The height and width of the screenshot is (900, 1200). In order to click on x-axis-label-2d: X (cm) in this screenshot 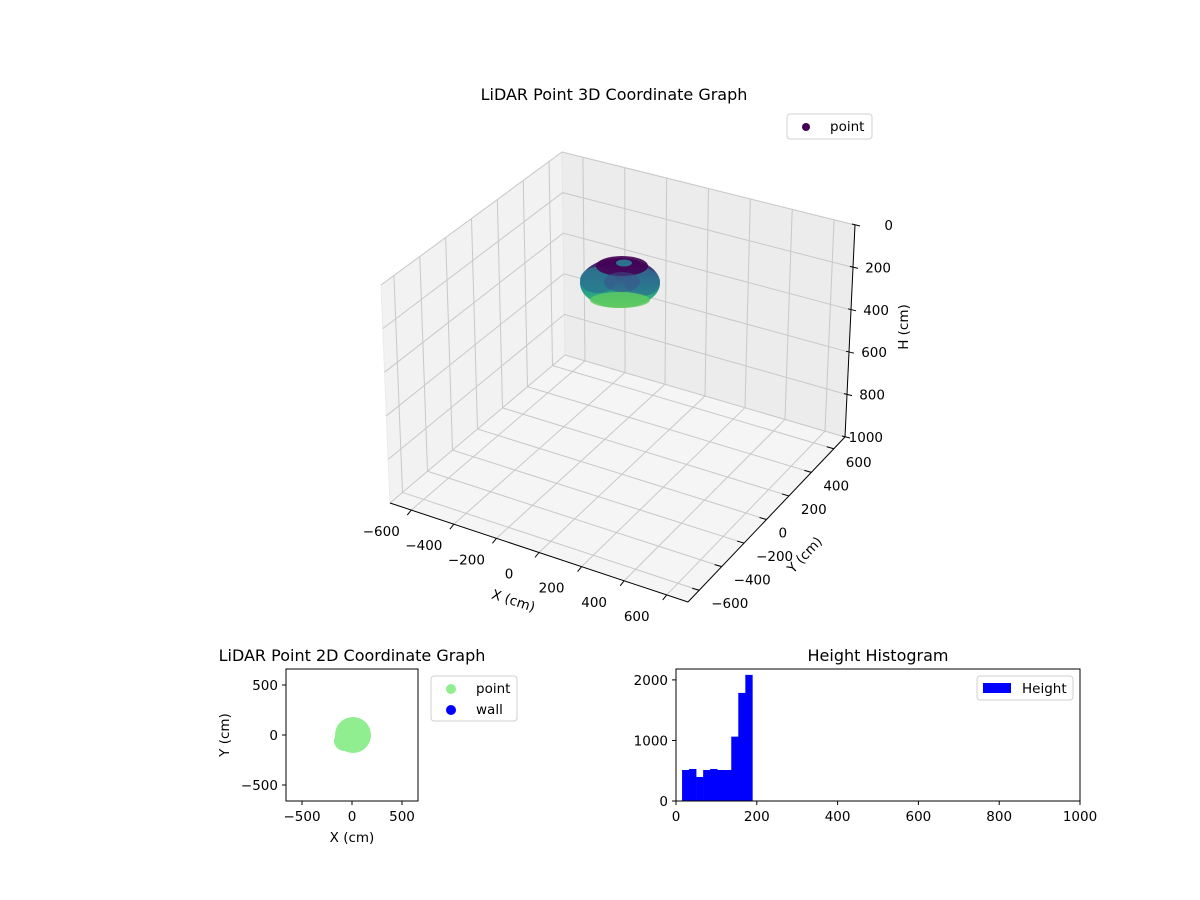, I will do `click(352, 838)`.